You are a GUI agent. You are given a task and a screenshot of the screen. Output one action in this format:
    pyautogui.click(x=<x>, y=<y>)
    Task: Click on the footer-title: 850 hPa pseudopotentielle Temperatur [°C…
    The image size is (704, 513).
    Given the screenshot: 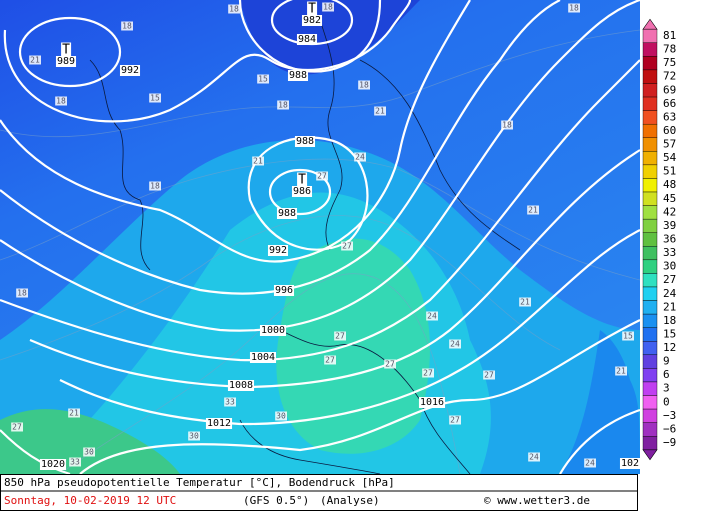 What is the action you would take?
    pyautogui.click(x=199, y=482)
    